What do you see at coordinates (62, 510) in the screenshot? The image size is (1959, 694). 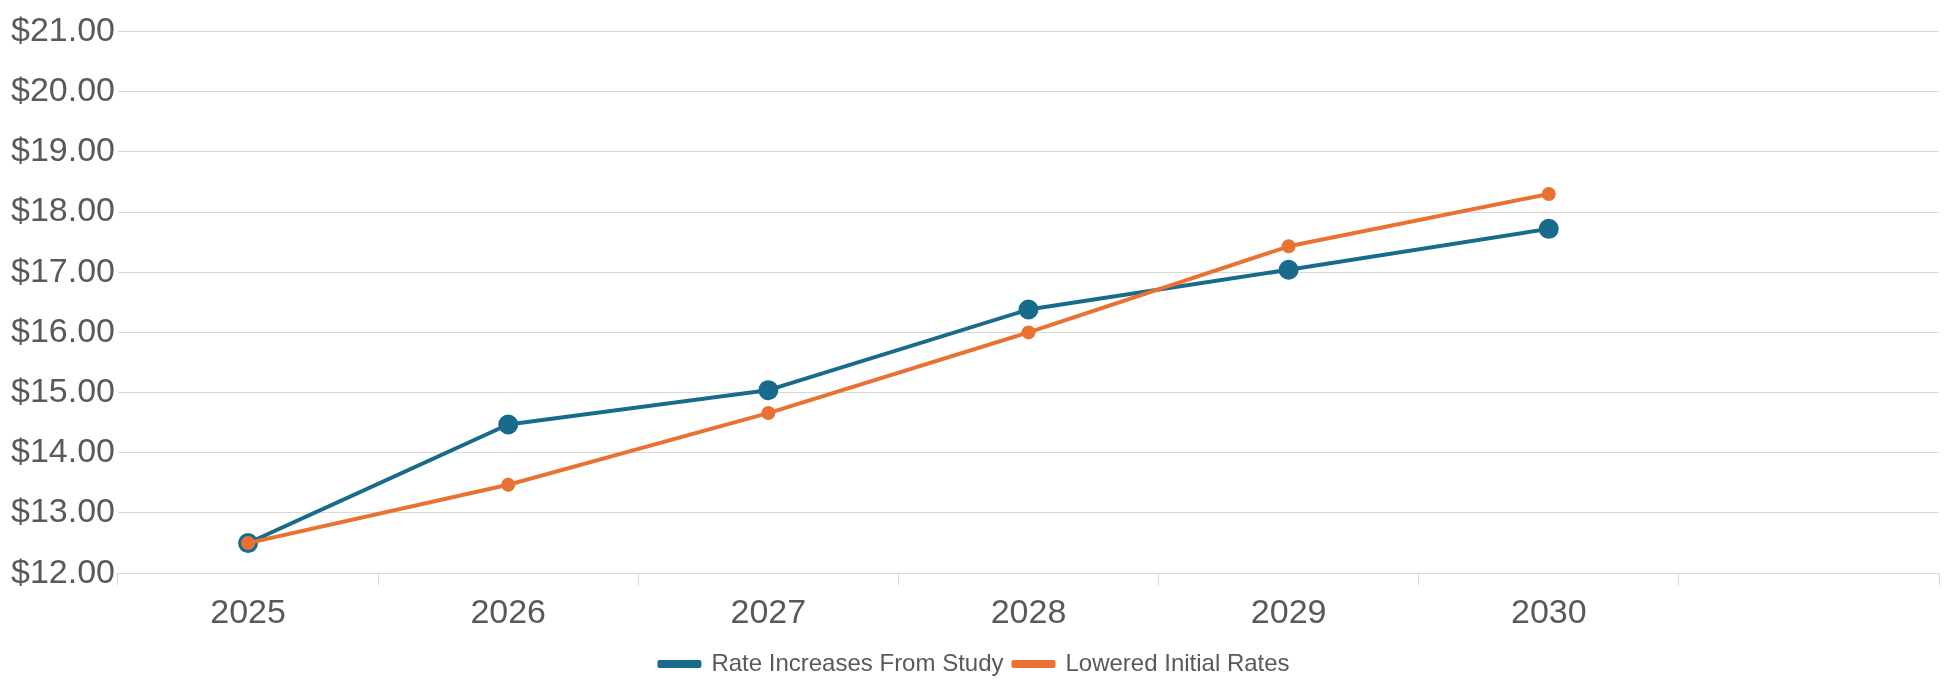 I see `y-tick-label: $13.00` at bounding box center [62, 510].